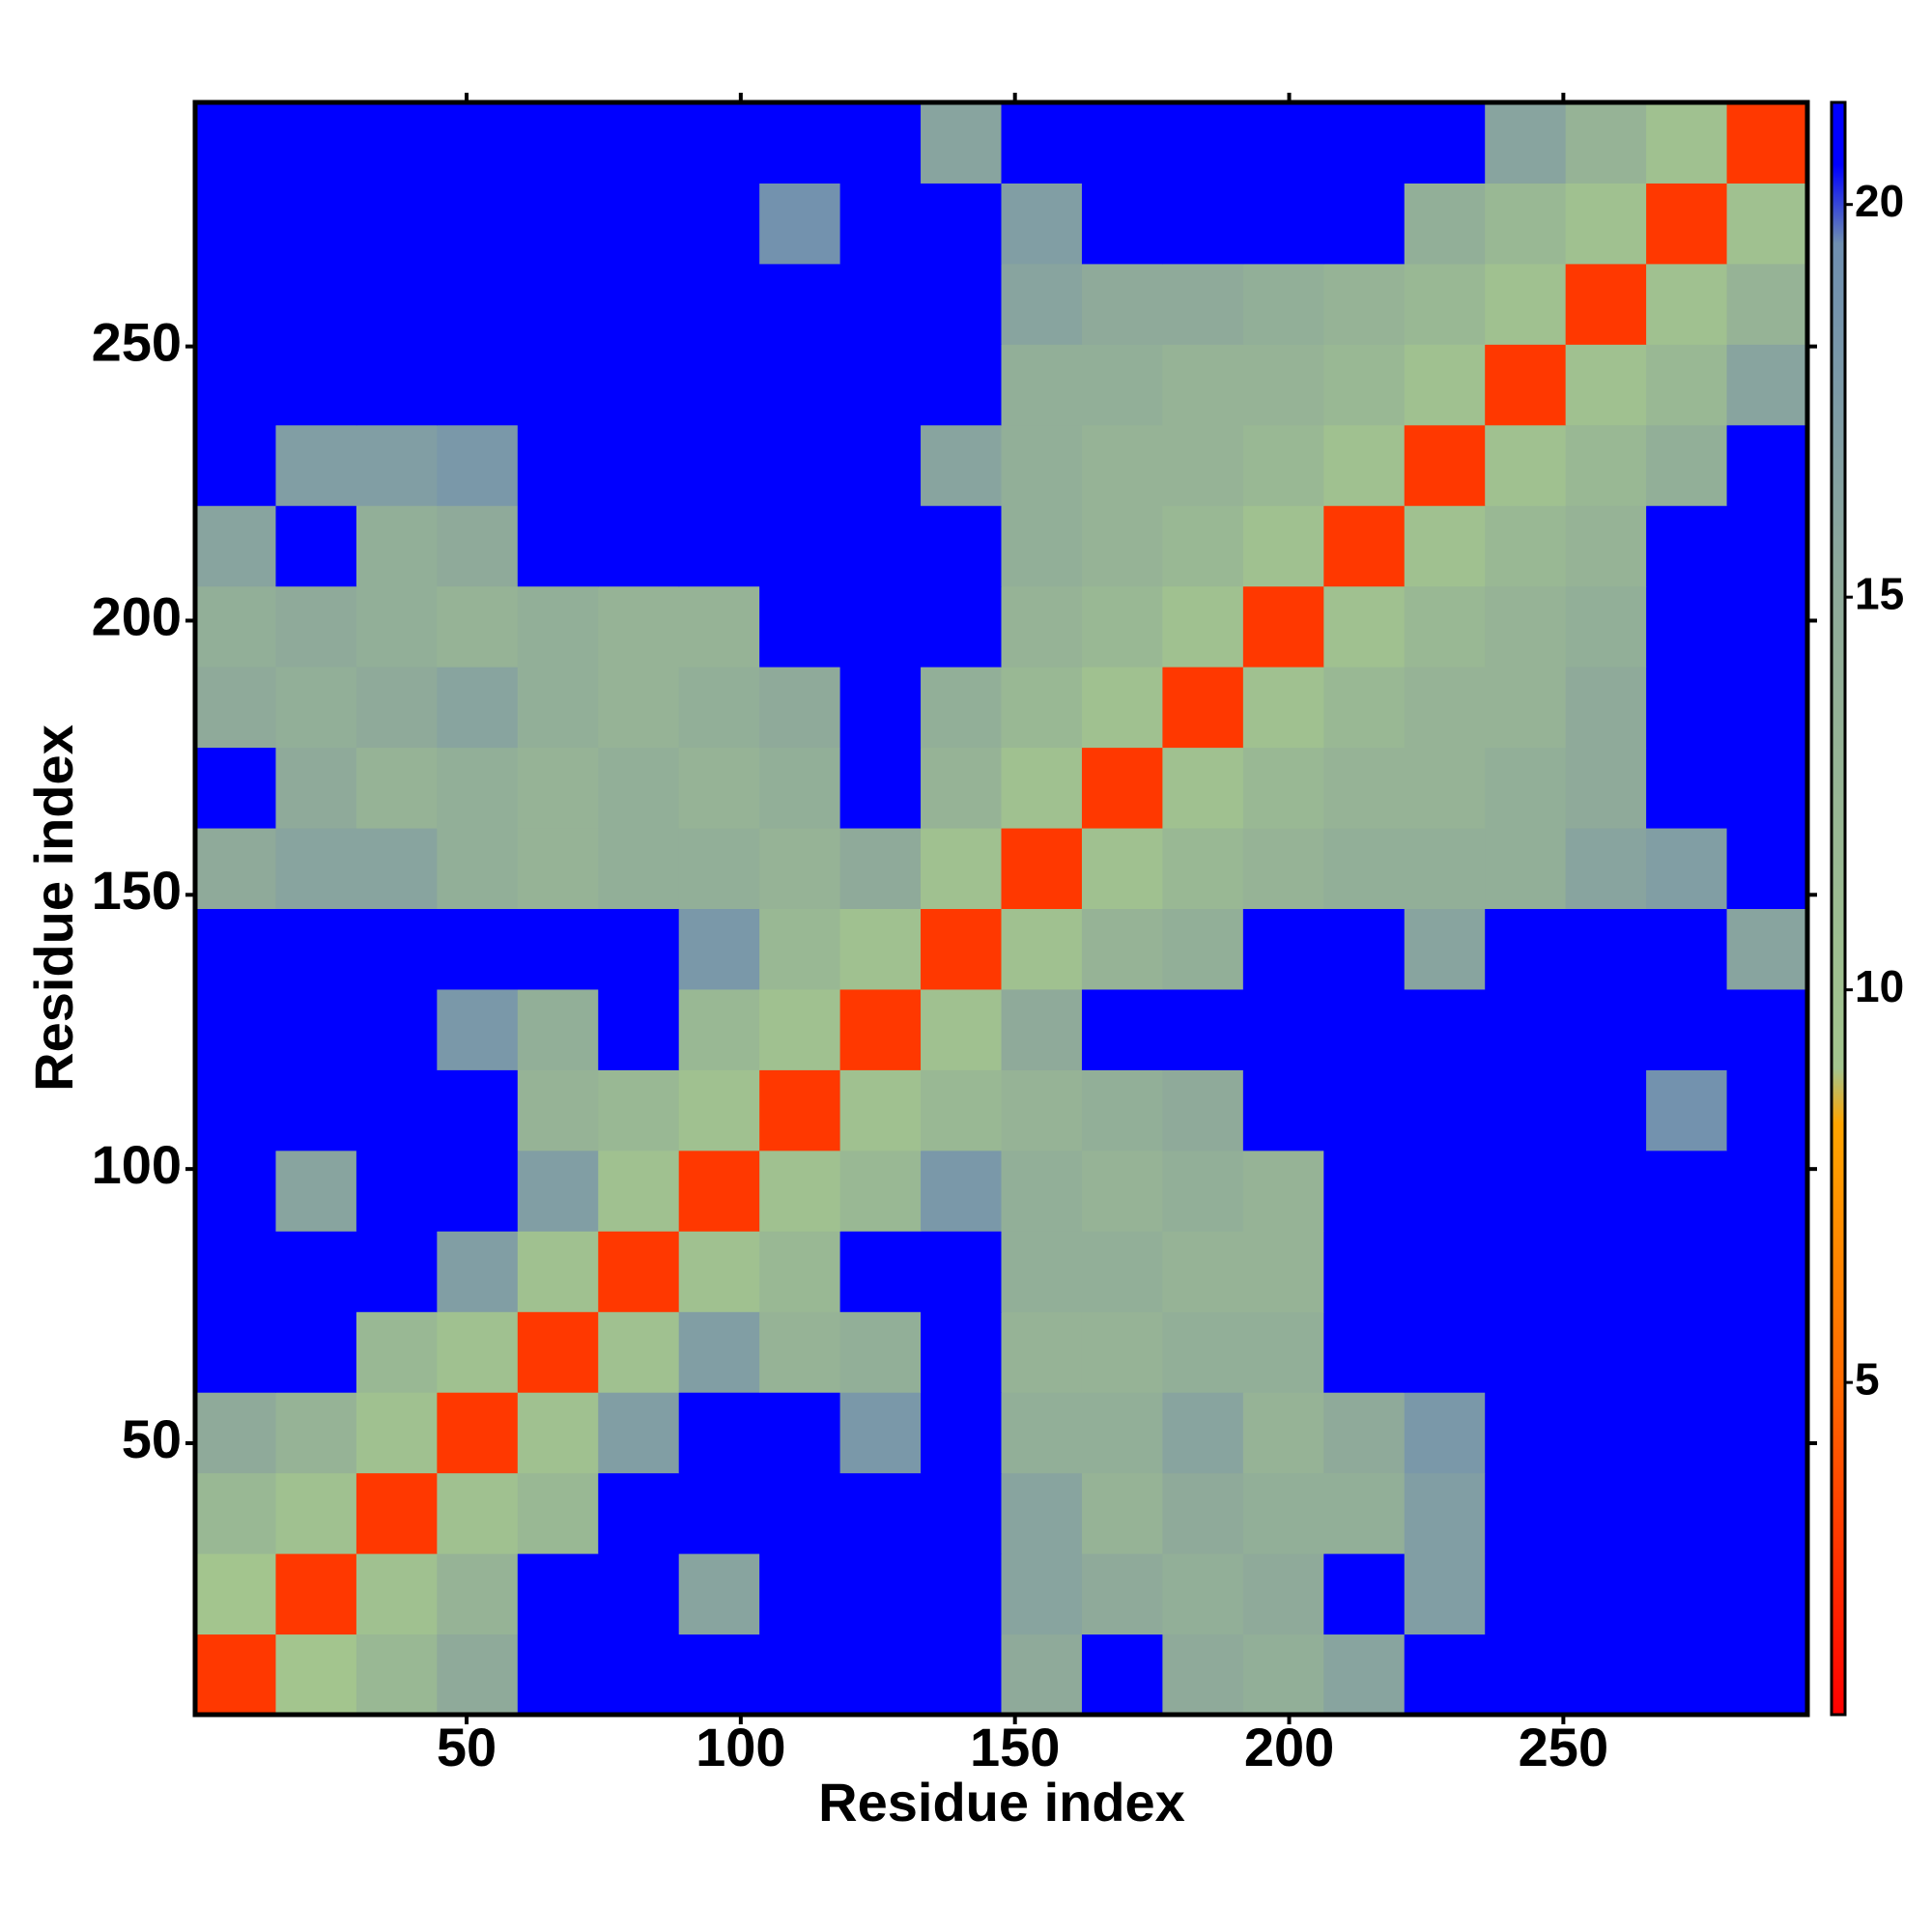 The image size is (1932, 1932). I want to click on colorbar-tick-label: 20, so click(1879, 201).